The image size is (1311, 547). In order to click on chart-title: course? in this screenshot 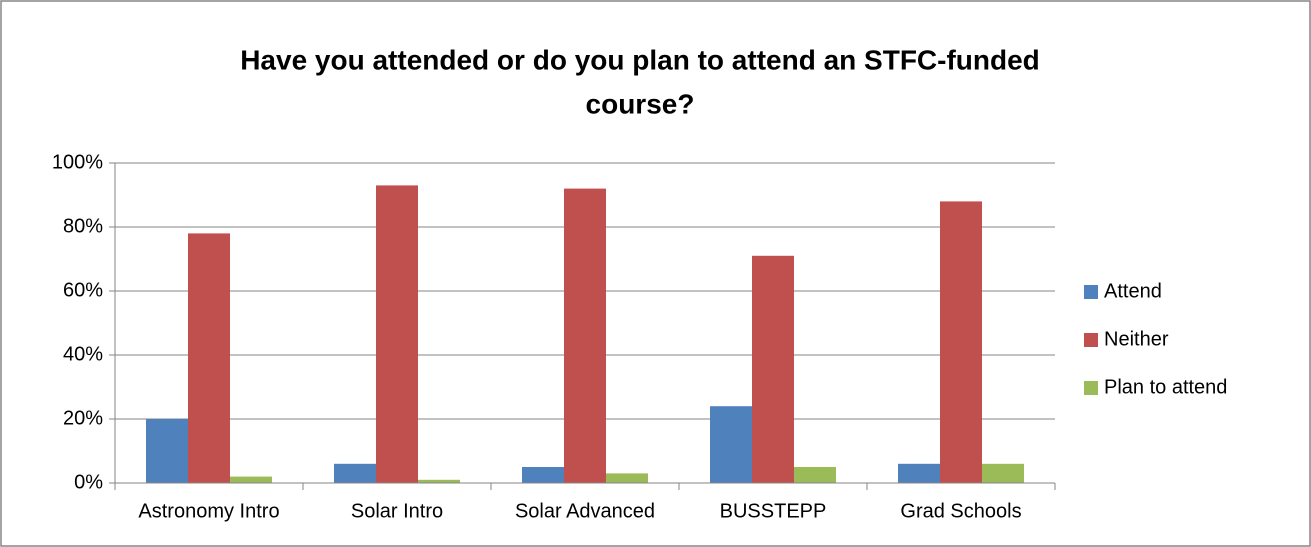, I will do `click(640, 103)`.